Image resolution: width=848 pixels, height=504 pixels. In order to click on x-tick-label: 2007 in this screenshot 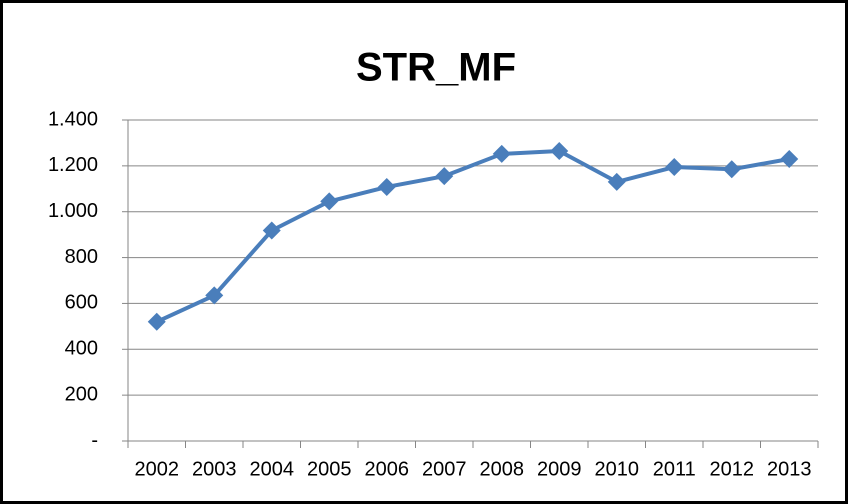, I will do `click(444, 469)`.